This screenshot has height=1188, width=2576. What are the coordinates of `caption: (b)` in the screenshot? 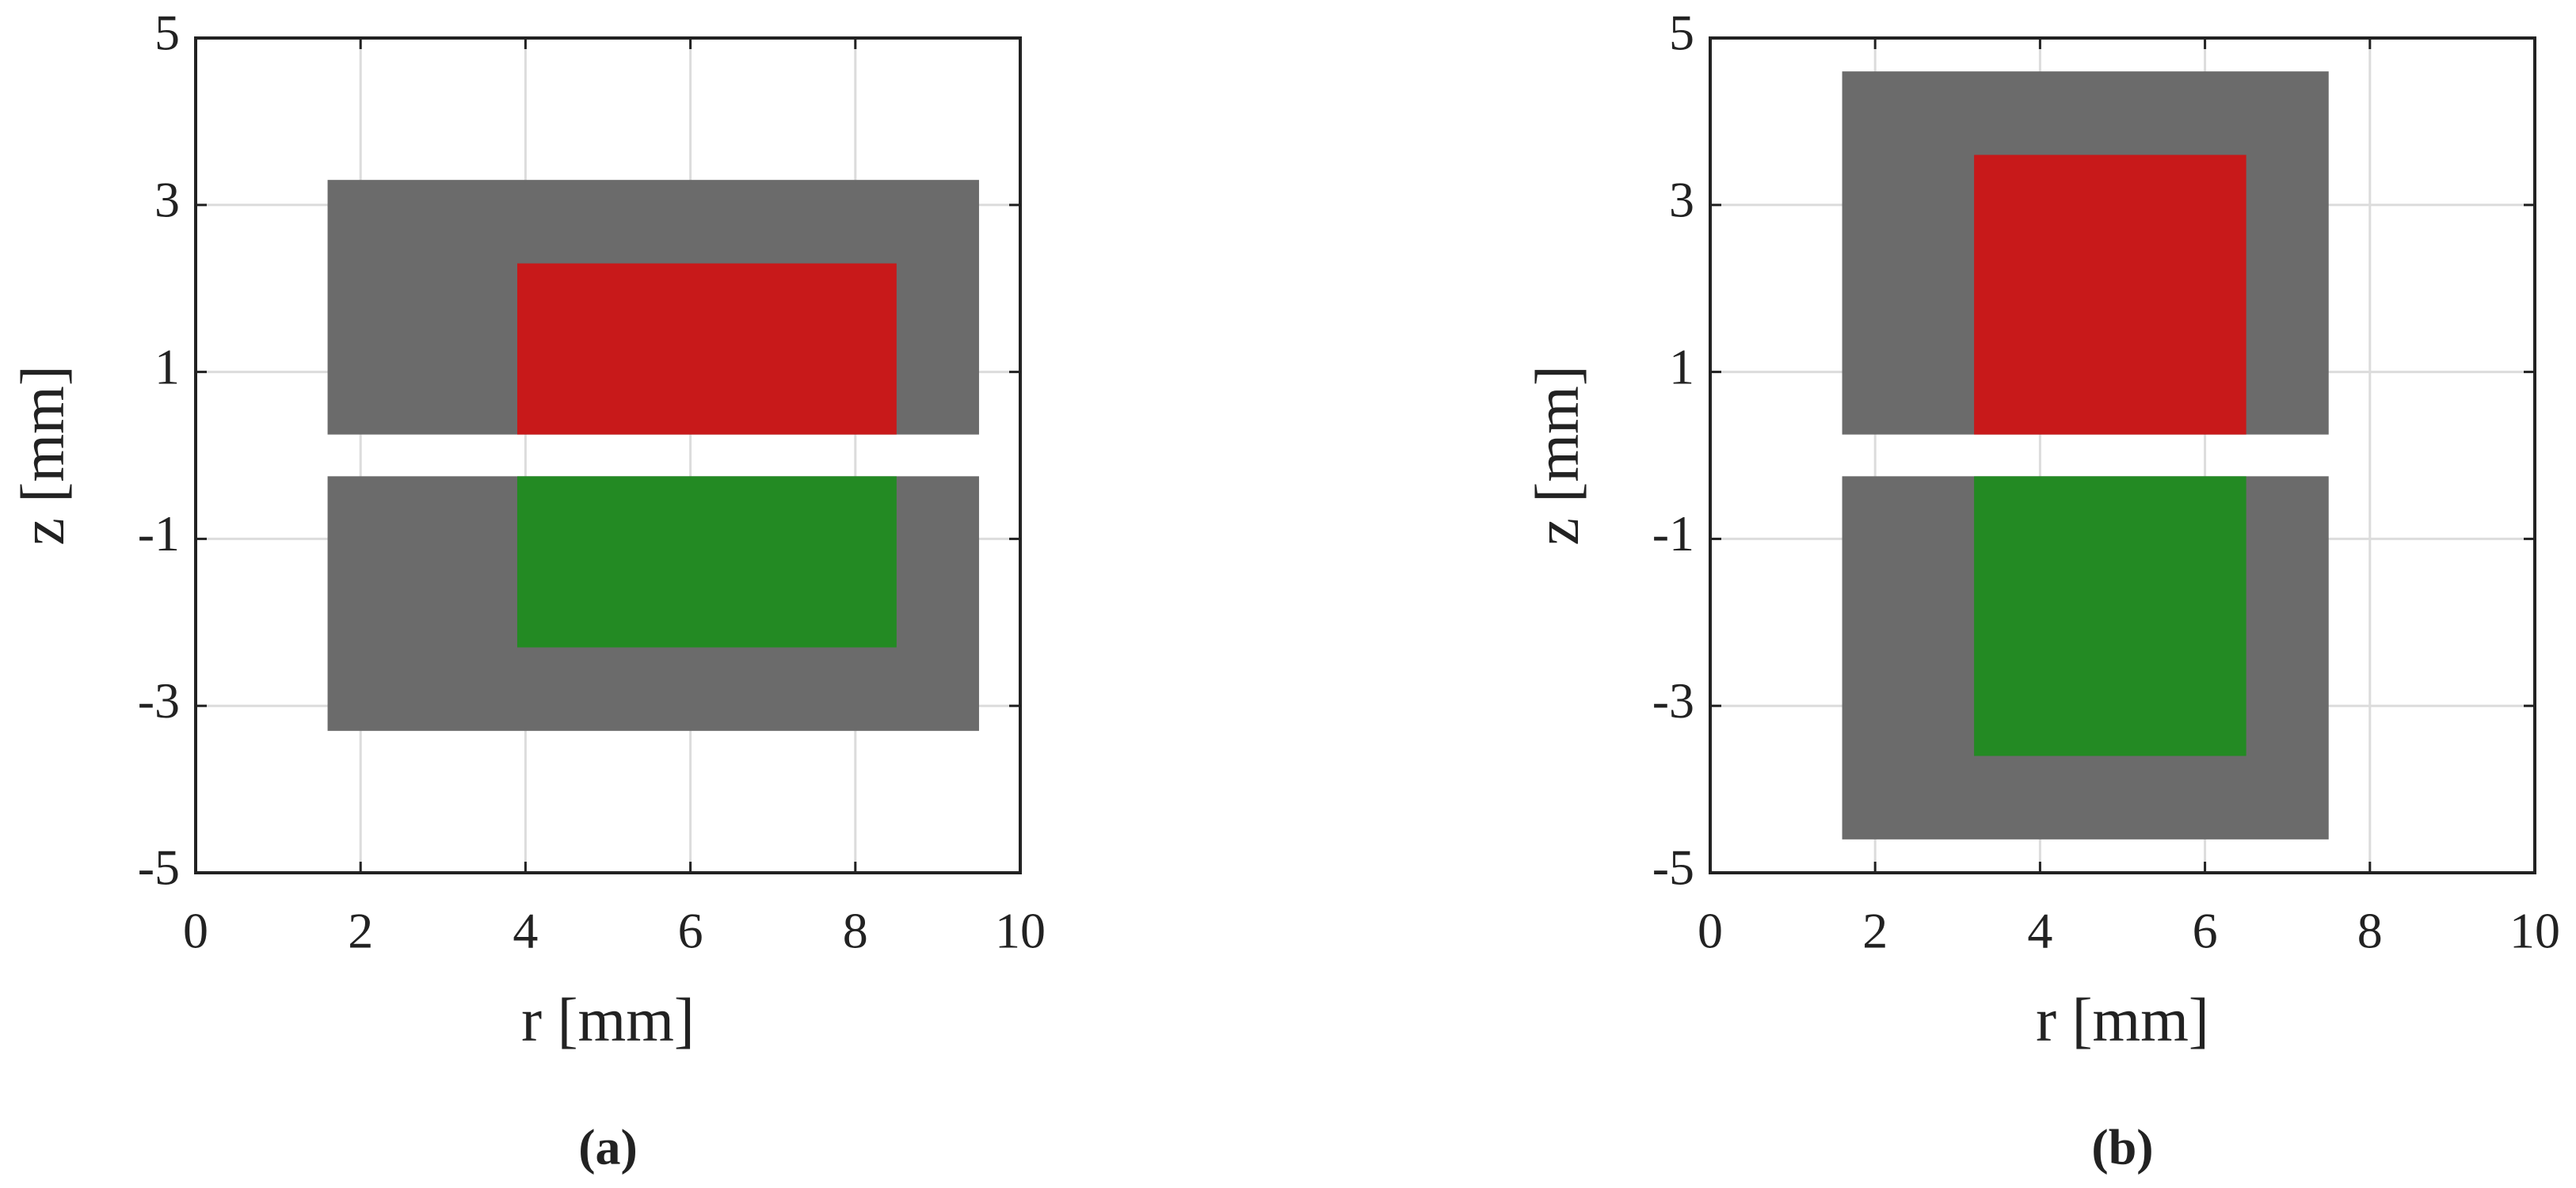 It's located at (2122, 1147).